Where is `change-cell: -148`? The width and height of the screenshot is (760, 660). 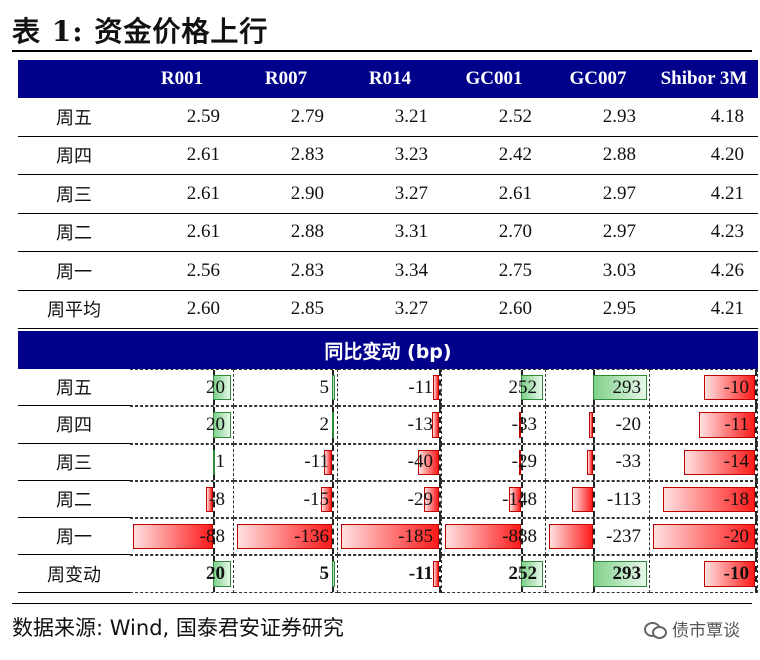 change-cell: -148 is located at coordinates (494, 499).